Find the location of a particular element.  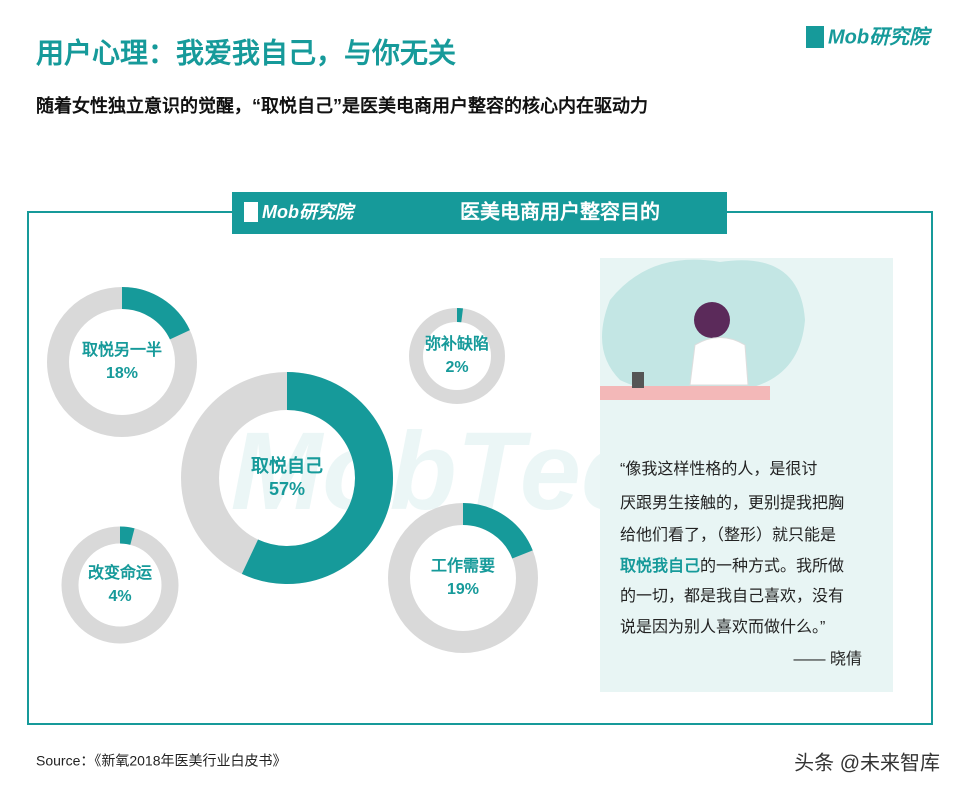

logo-icon is located at coordinates (815, 37).